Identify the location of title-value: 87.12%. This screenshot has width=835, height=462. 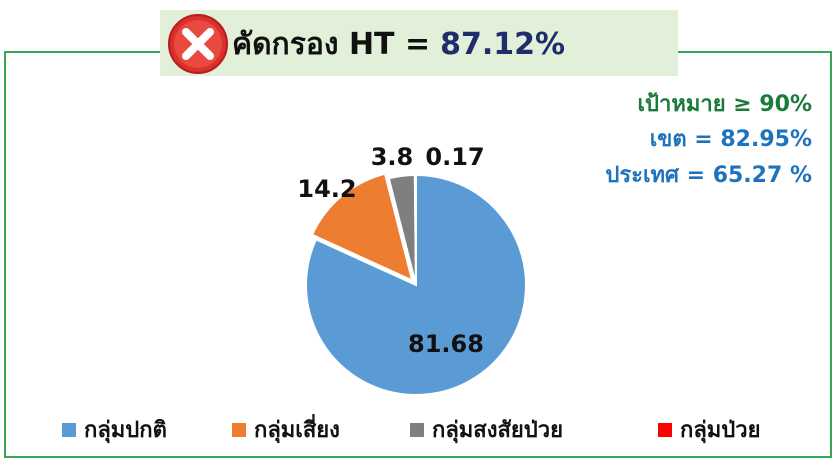
(502, 44).